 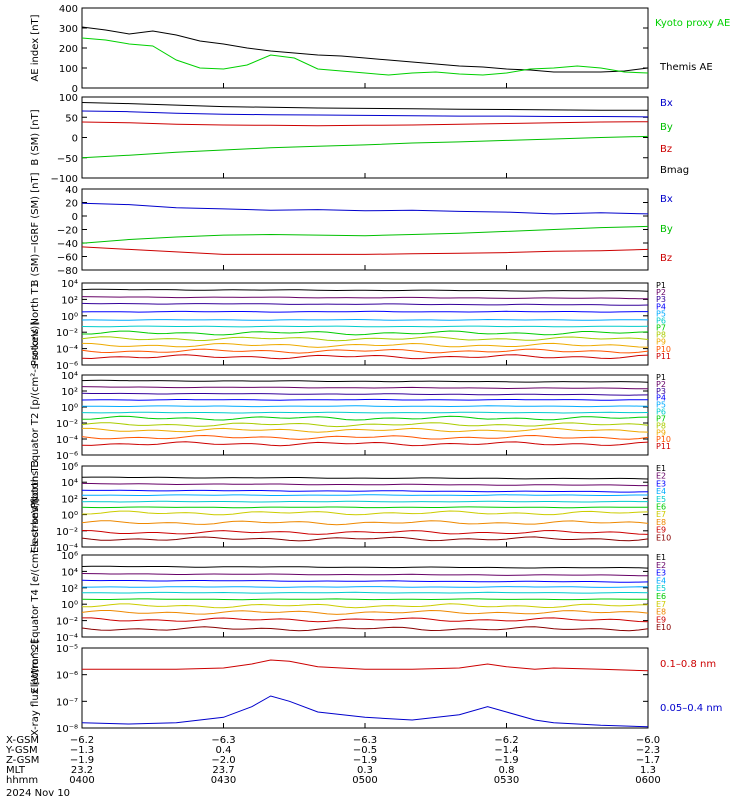 What do you see at coordinates (81, 780) in the screenshot?
I see `footer-value: 0400` at bounding box center [81, 780].